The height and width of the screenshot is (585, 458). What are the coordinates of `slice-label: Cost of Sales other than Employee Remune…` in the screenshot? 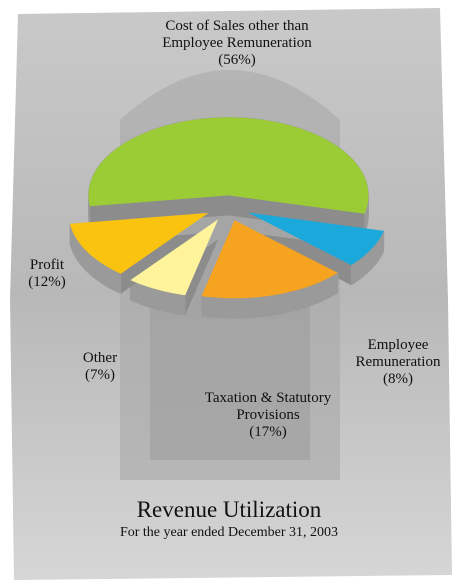 It's located at (237, 43).